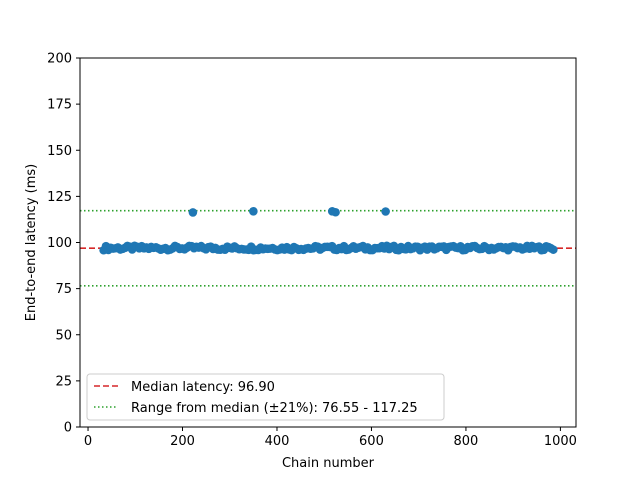 This screenshot has height=480, width=640. What do you see at coordinates (553, 249) in the screenshot?
I see `data-point` at bounding box center [553, 249].